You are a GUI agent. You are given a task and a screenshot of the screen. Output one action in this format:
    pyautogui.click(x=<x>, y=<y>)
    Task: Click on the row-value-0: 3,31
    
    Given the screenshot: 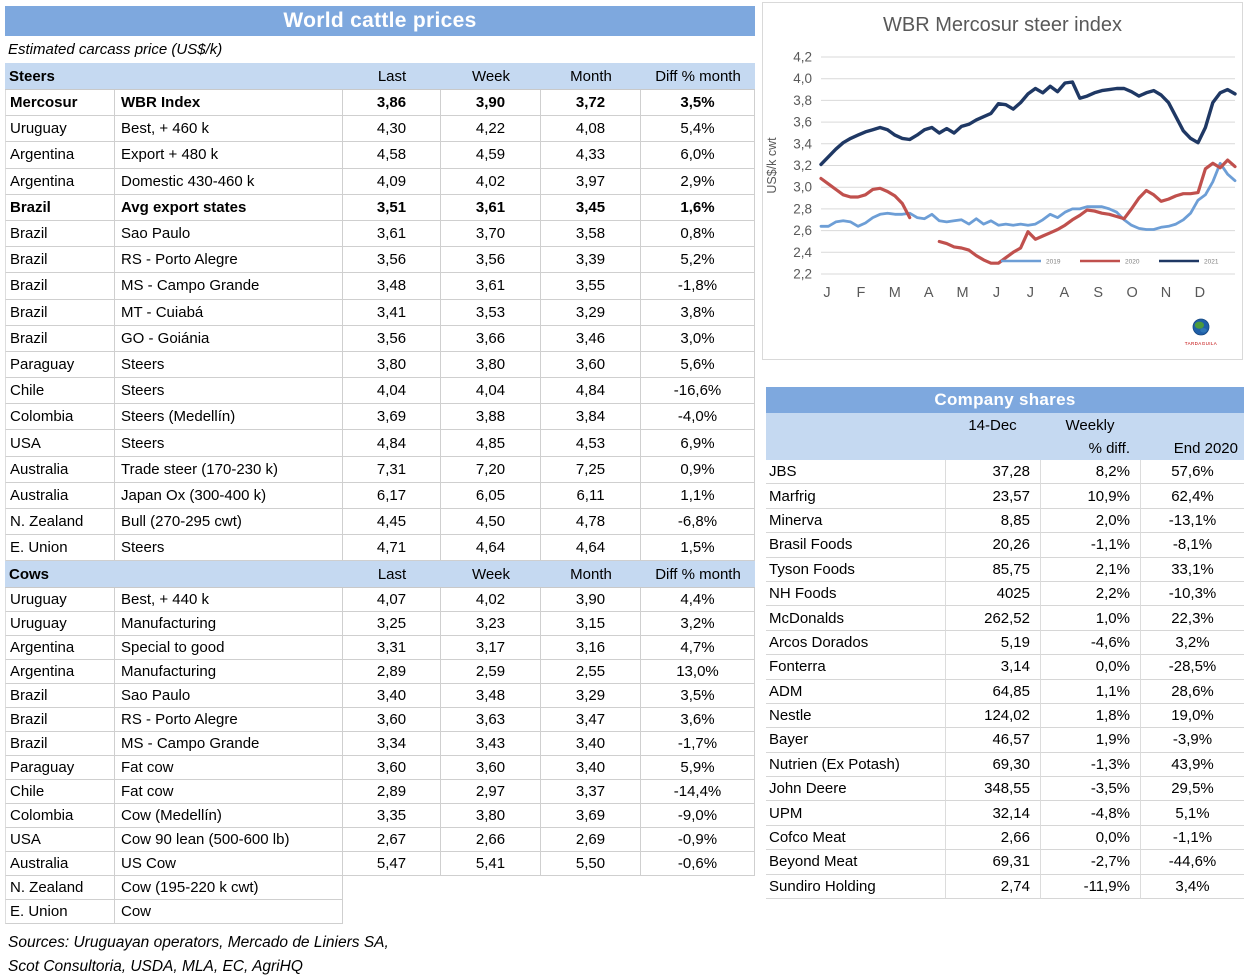 What is the action you would take?
    pyautogui.click(x=392, y=648)
    